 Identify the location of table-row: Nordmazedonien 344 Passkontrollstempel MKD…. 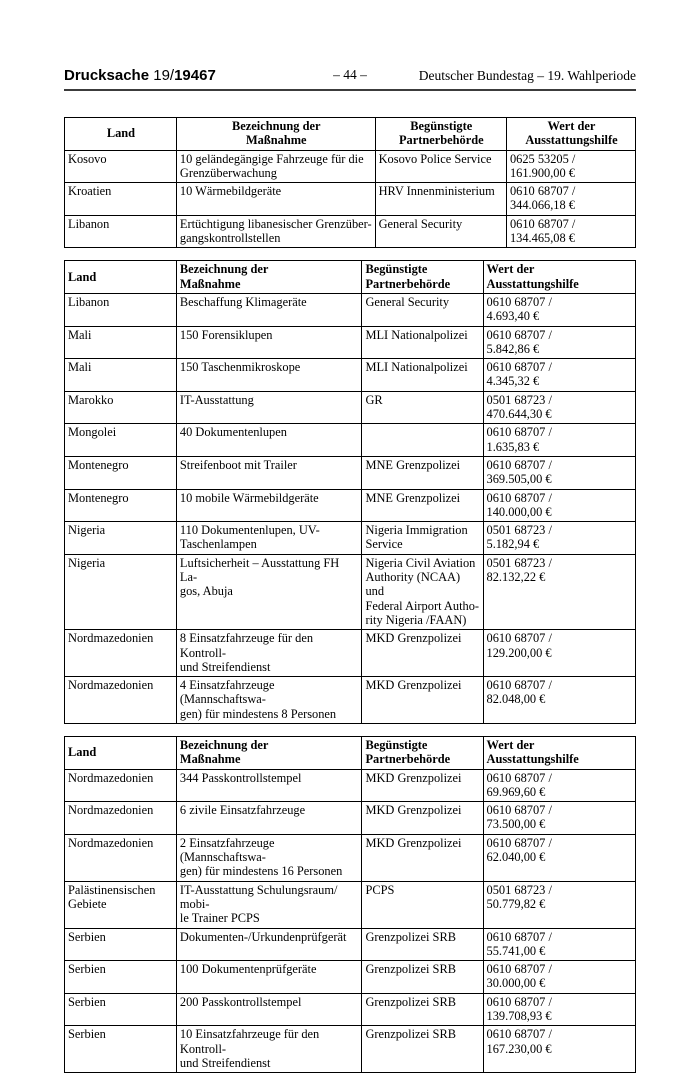
(350, 785).